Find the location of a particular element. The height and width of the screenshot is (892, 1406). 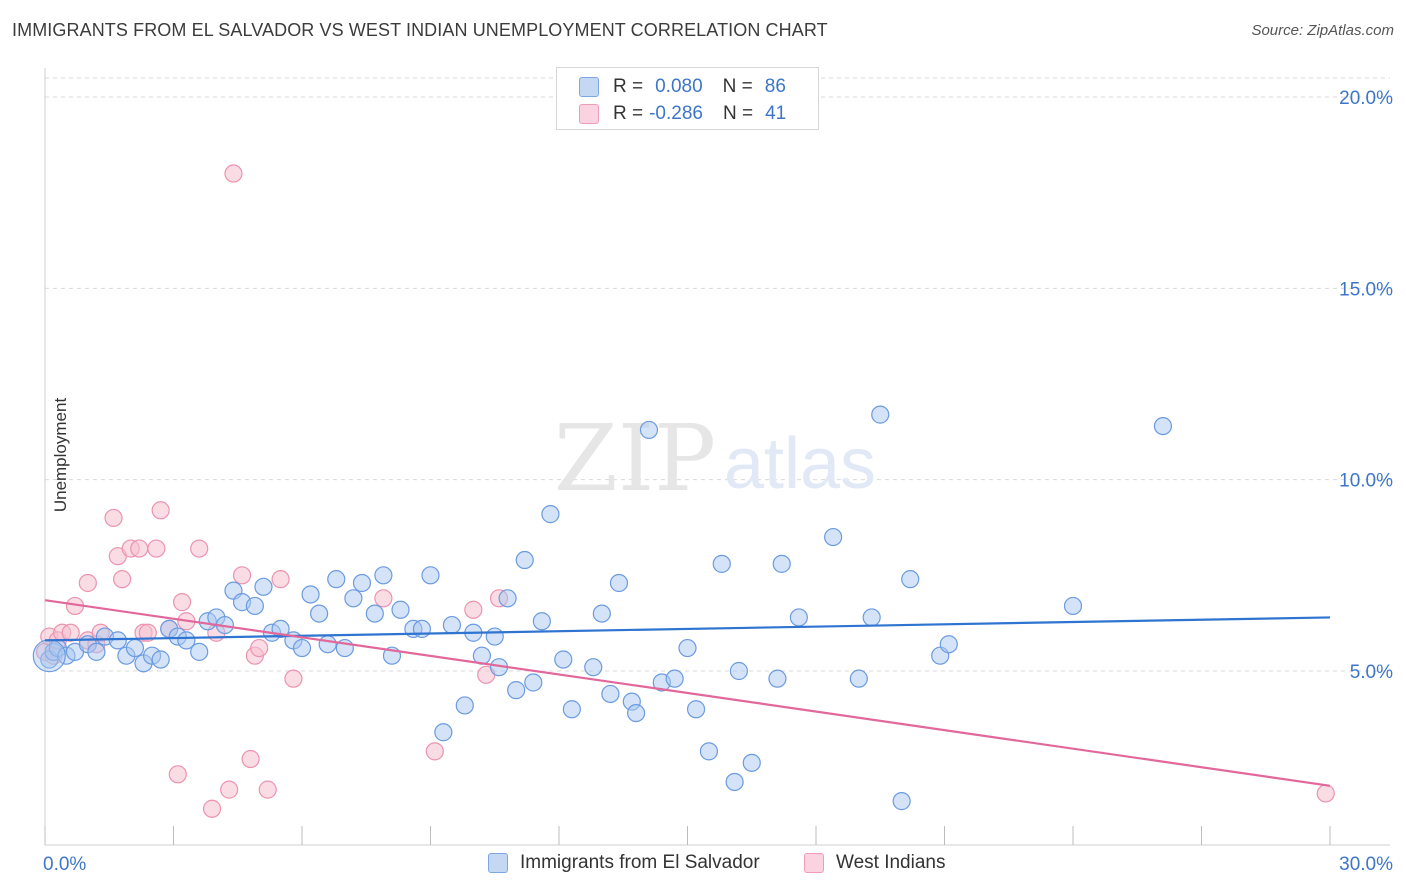

legend-item-west-indians: West Indians is located at coordinates (874, 863).